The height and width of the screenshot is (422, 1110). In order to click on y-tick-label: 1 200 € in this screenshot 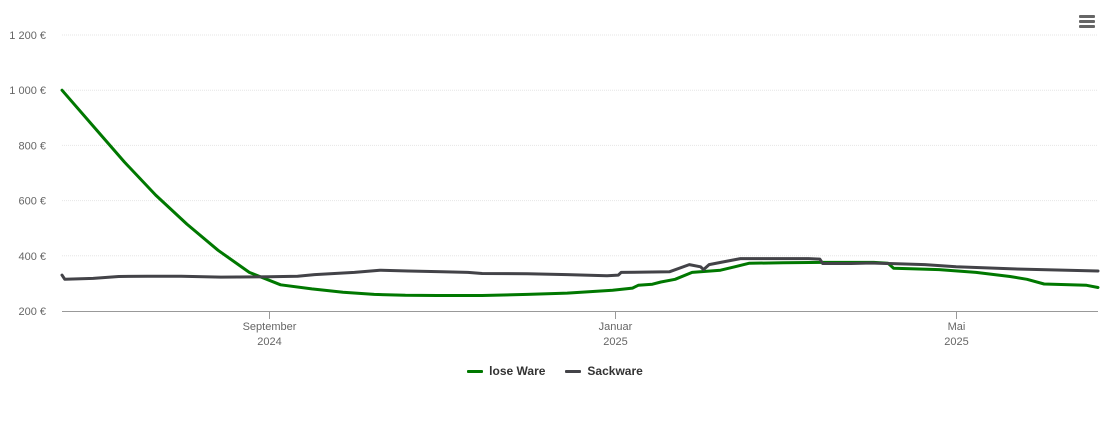, I will do `click(27, 36)`.